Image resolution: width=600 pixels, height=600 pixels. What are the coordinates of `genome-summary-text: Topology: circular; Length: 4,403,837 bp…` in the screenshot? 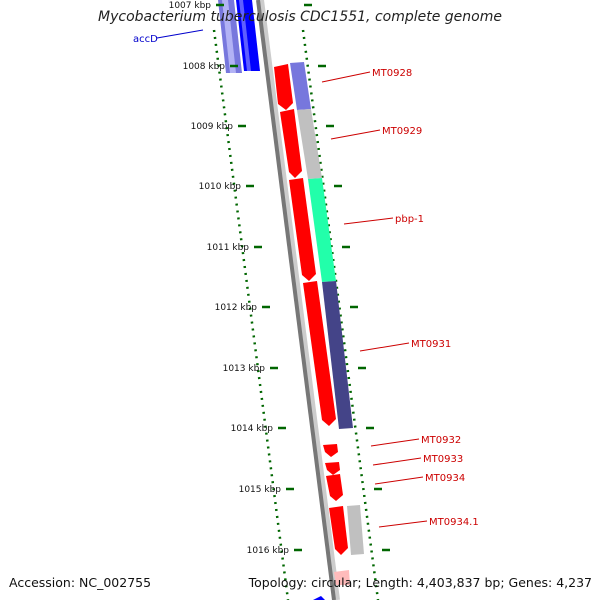 It's located at (420, 582).